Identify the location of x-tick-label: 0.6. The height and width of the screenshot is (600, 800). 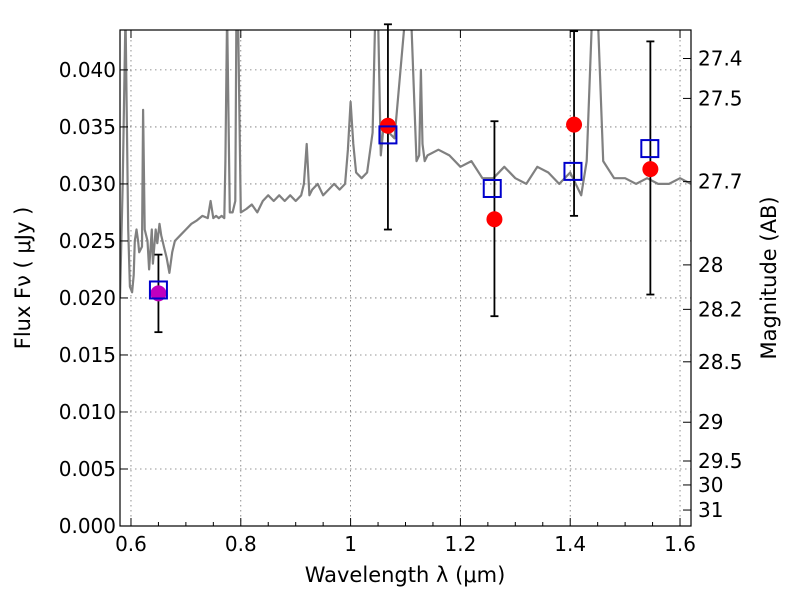
(131, 544).